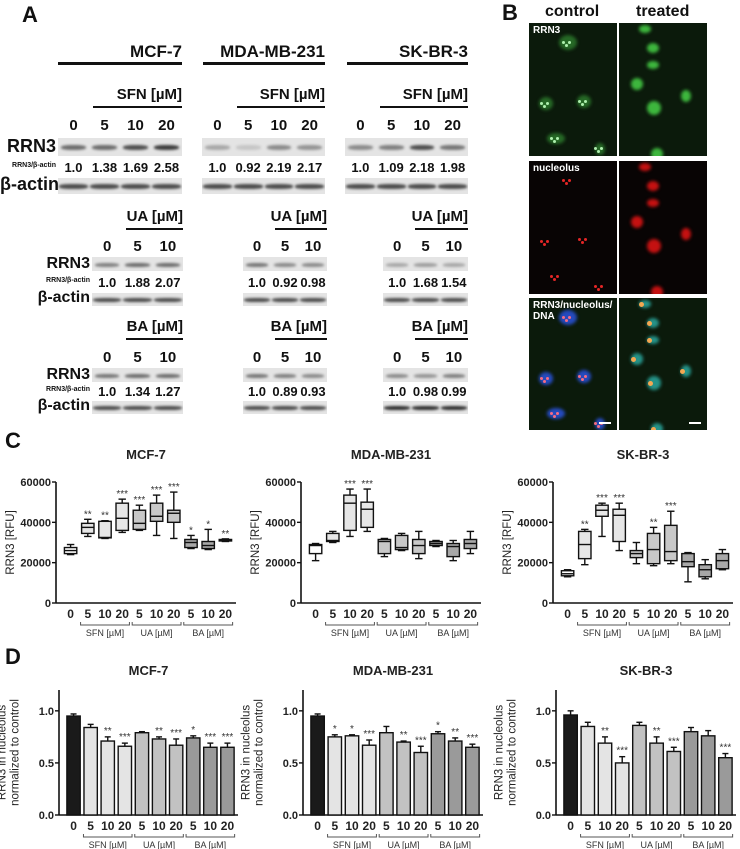 The image size is (740, 849). Describe the element at coordinates (572, 11) in the screenshot. I see `column-header-control: control` at that location.